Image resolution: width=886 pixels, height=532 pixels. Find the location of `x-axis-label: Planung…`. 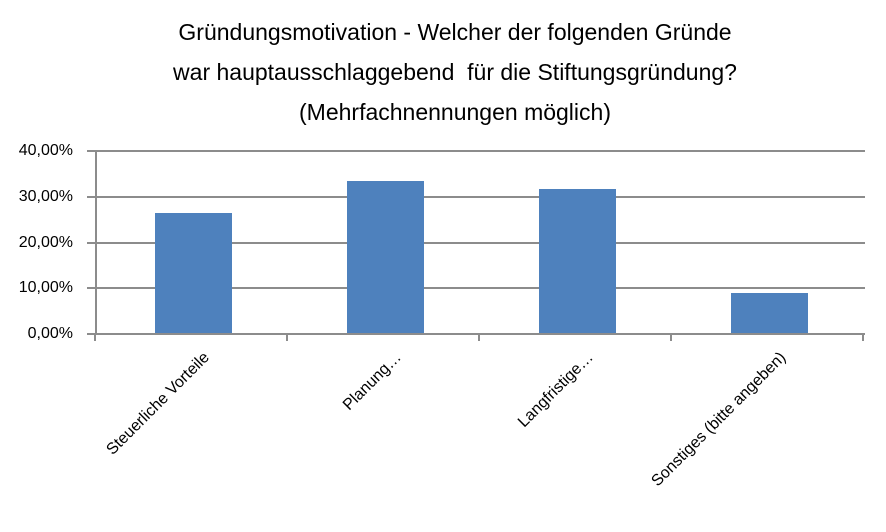

x-axis-label: Planung… is located at coordinates (373, 381).